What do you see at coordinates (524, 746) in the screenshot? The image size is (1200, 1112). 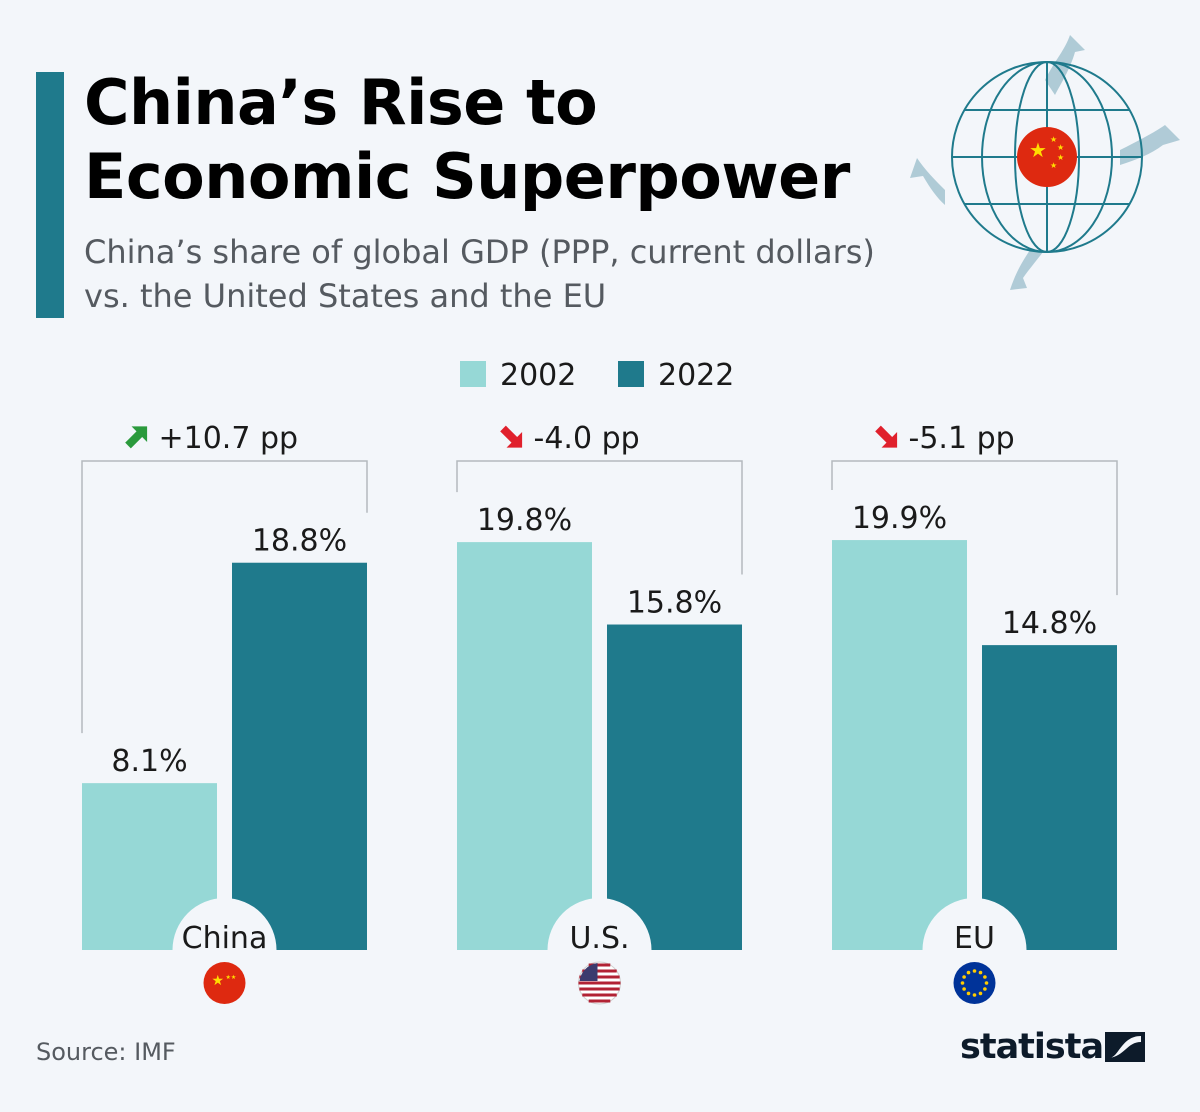 I see `bar-2002-us` at bounding box center [524, 746].